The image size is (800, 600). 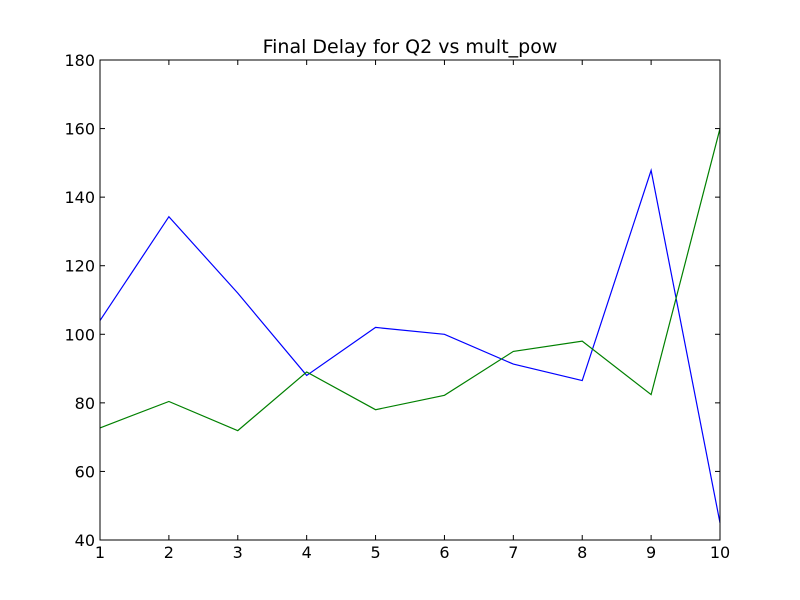 I want to click on x-tick-label: 9, so click(x=651, y=552).